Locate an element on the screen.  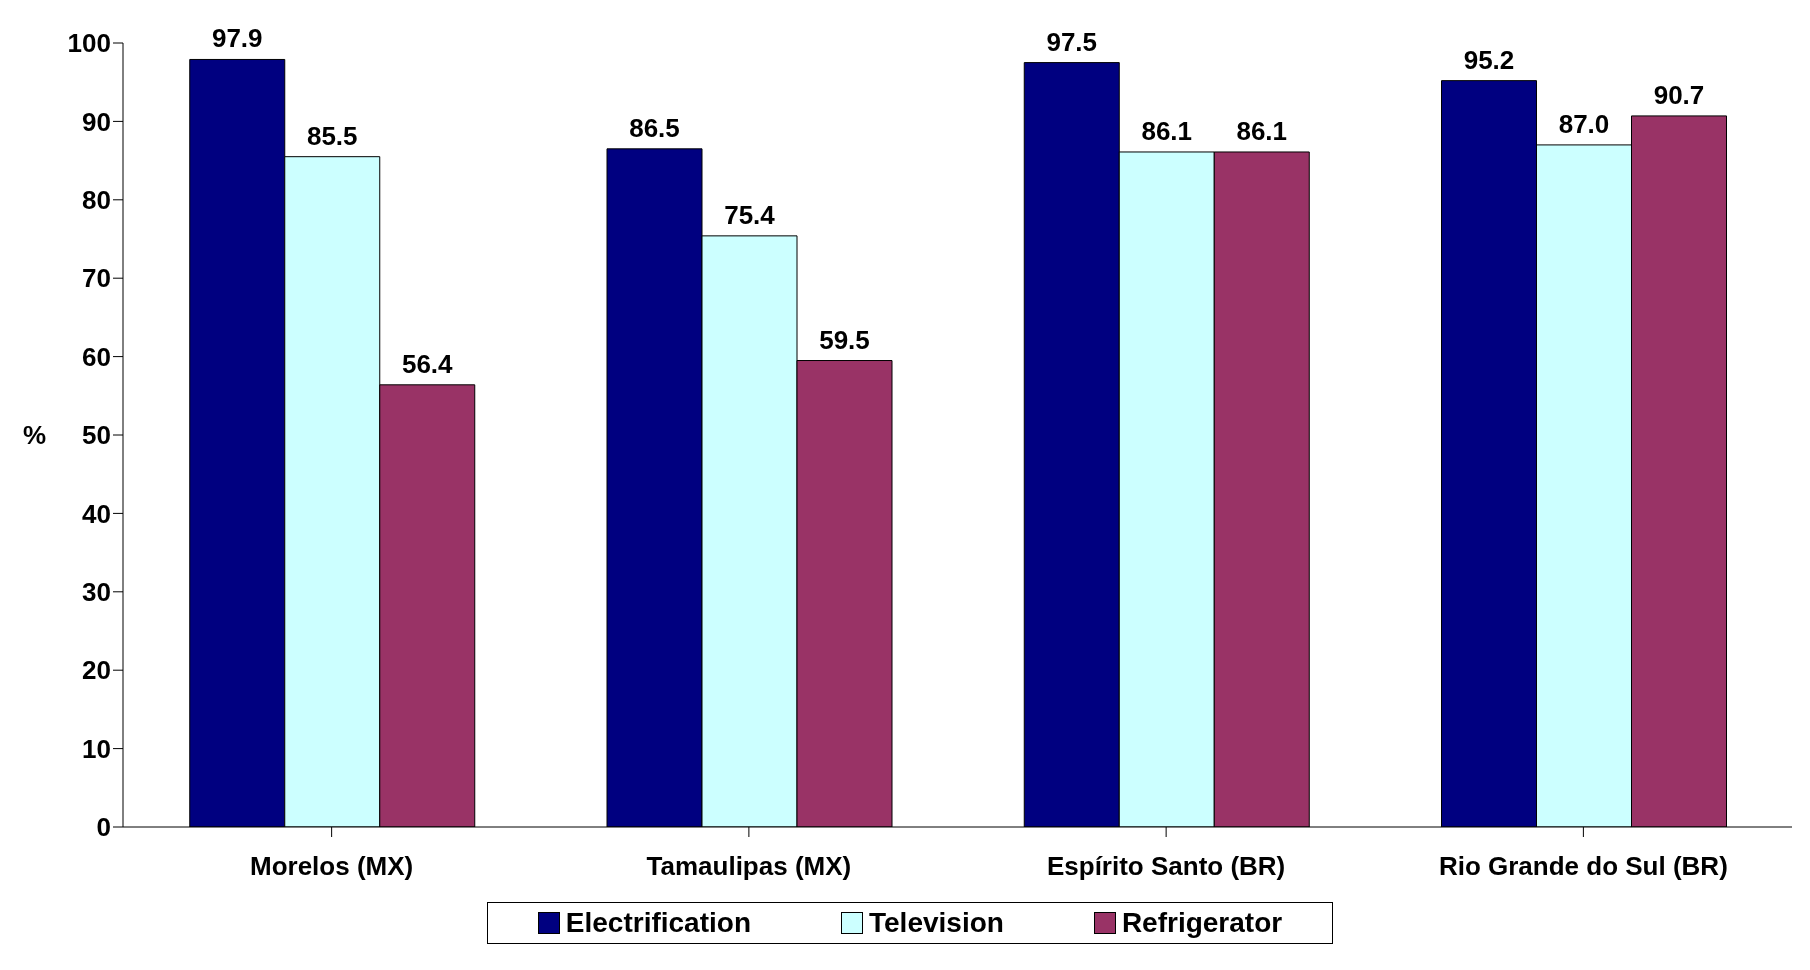
data-label: 95.2 is located at coordinates (1489, 59).